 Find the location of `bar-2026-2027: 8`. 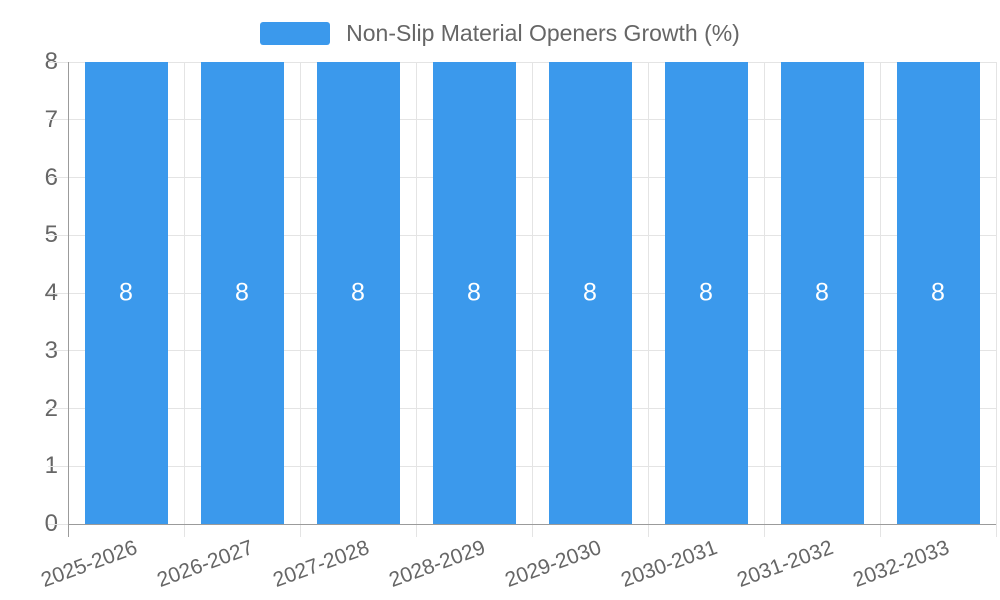

bar-2026-2027: 8 is located at coordinates (242, 293).